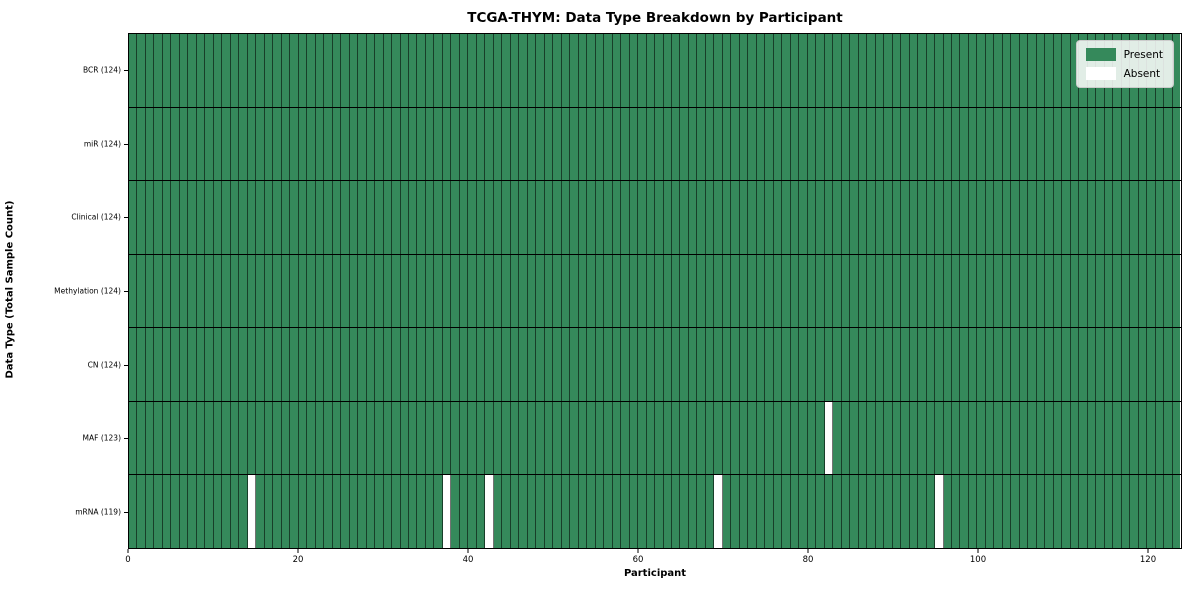  I want to click on y-tick-label: BCR (124), so click(101, 70).